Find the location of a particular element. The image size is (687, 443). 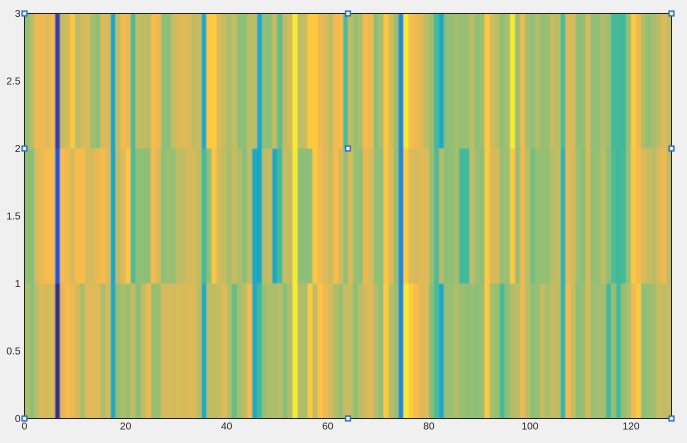

svg-text: 2 is located at coordinates (18, 149).